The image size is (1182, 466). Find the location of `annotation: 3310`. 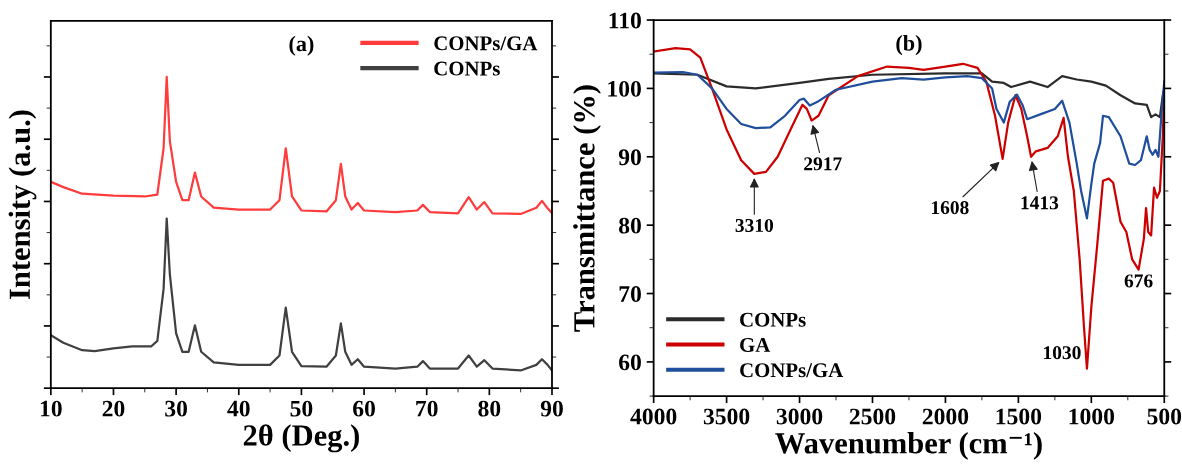

annotation: 3310 is located at coordinates (754, 225).